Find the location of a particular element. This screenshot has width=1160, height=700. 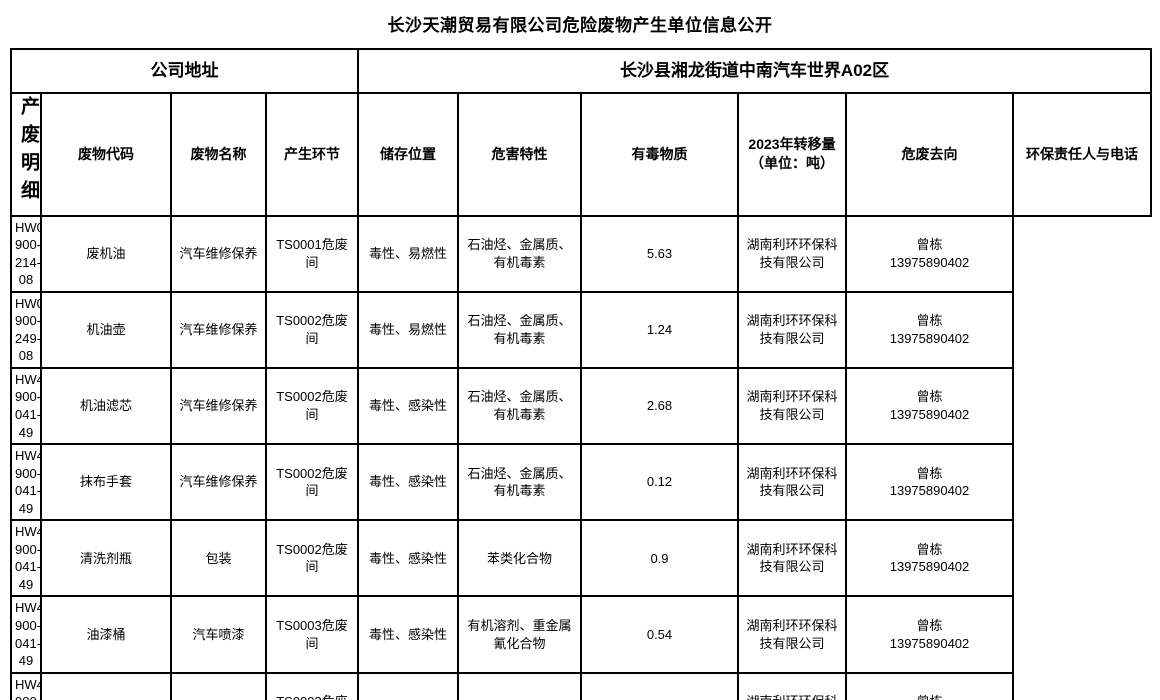

waste-name-cell: 废机油 is located at coordinates (106, 253).